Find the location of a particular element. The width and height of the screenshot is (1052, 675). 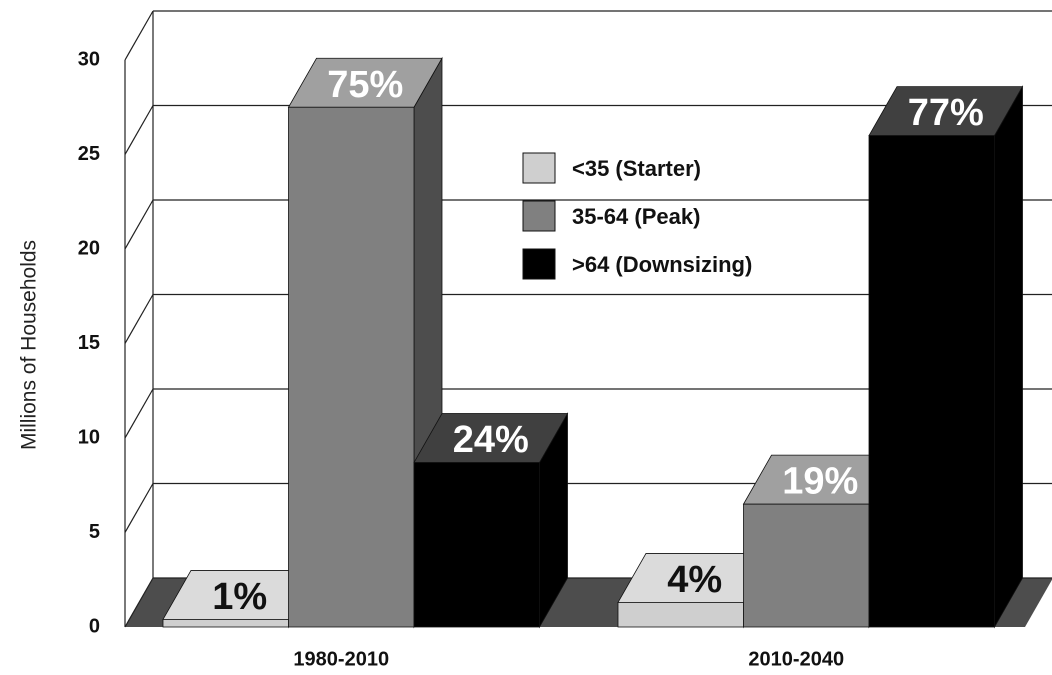

y-tick-label: 20 is located at coordinates (89, 248).